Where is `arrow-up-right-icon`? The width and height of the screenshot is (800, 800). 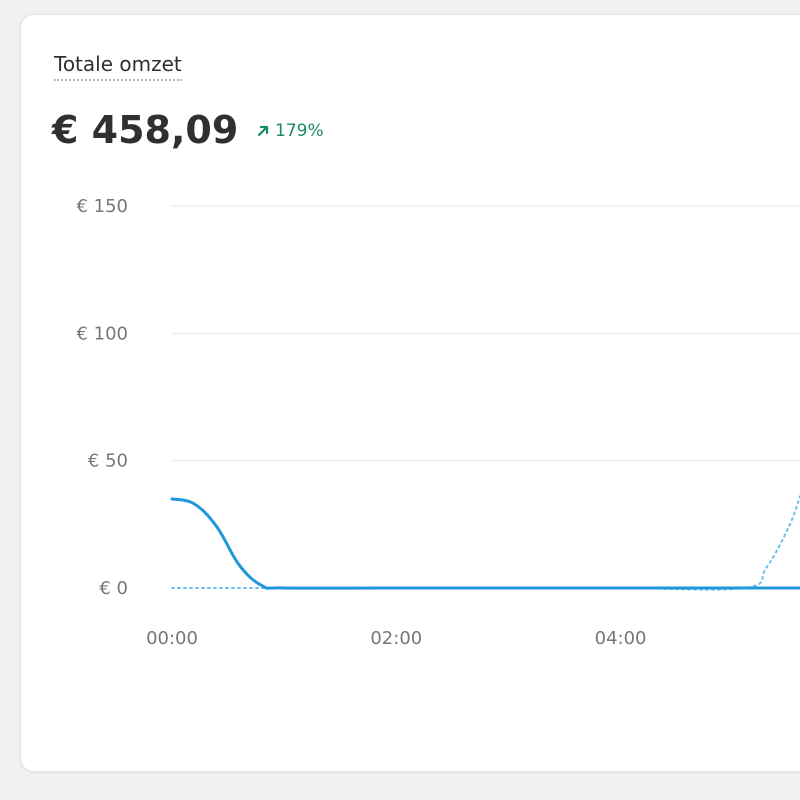 arrow-up-right-icon is located at coordinates (263, 131).